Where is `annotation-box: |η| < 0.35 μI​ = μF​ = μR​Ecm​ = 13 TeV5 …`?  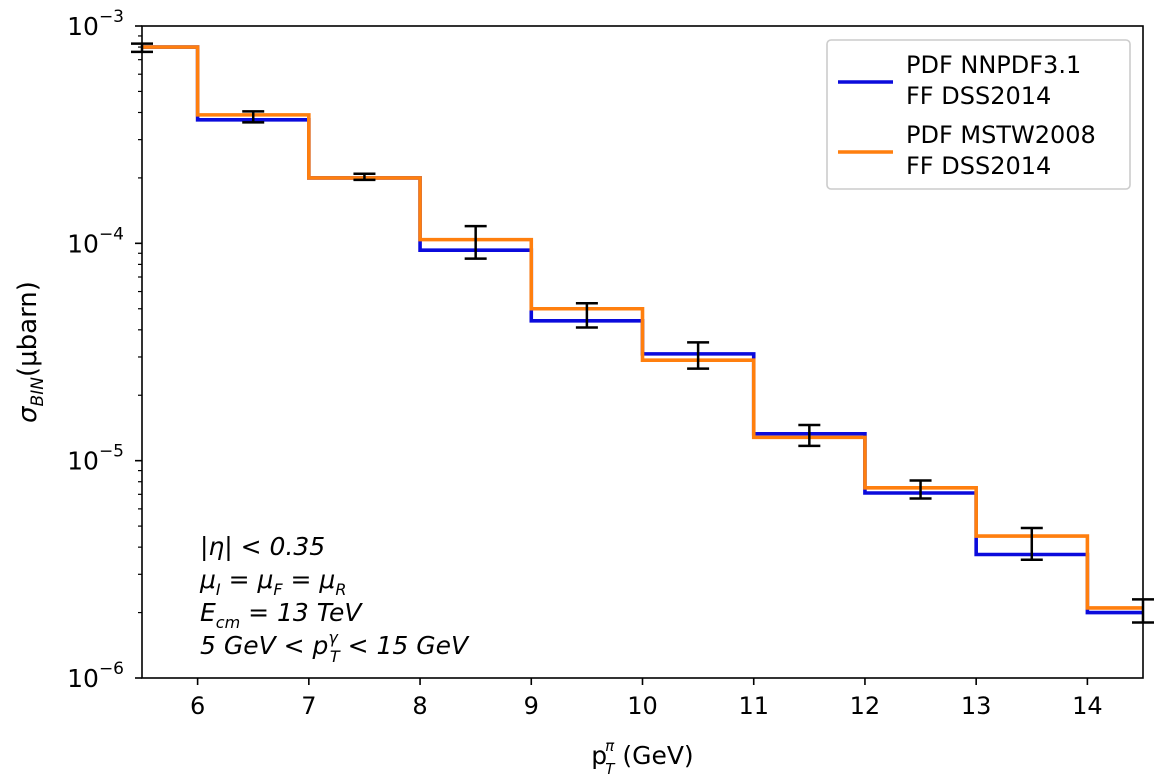 annotation-box: |η| < 0.35 μI​ = μF​ = μR​Ecm​ = 13 TeV5 … is located at coordinates (334, 599).